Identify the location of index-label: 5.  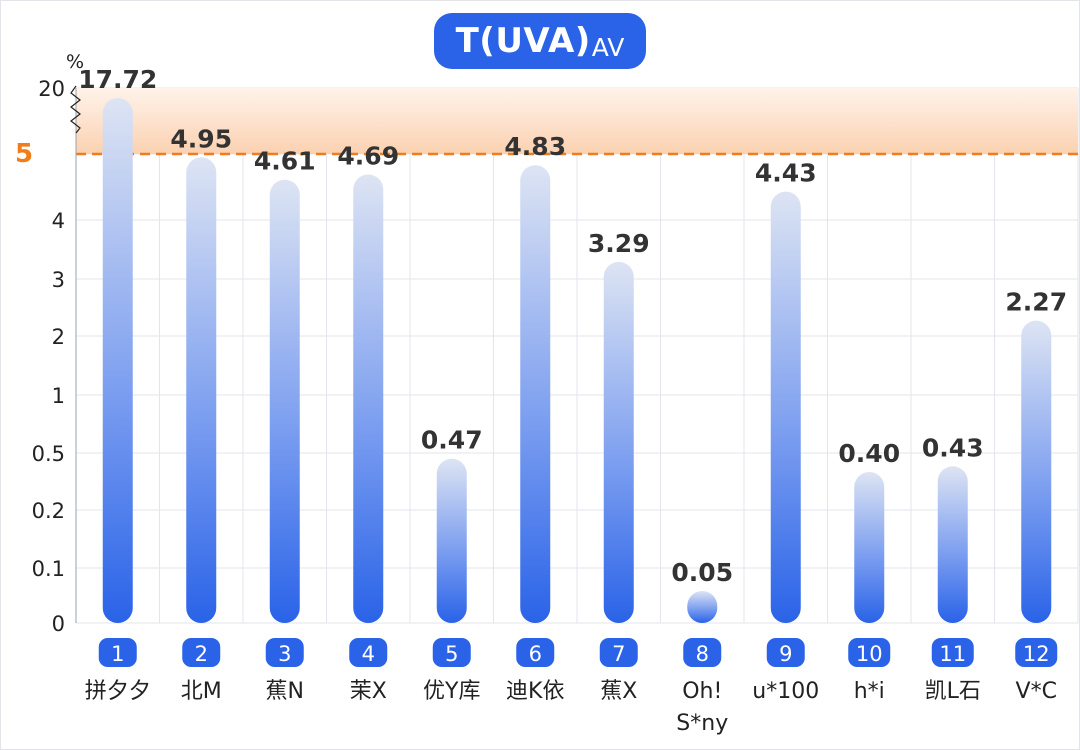
(451, 654).